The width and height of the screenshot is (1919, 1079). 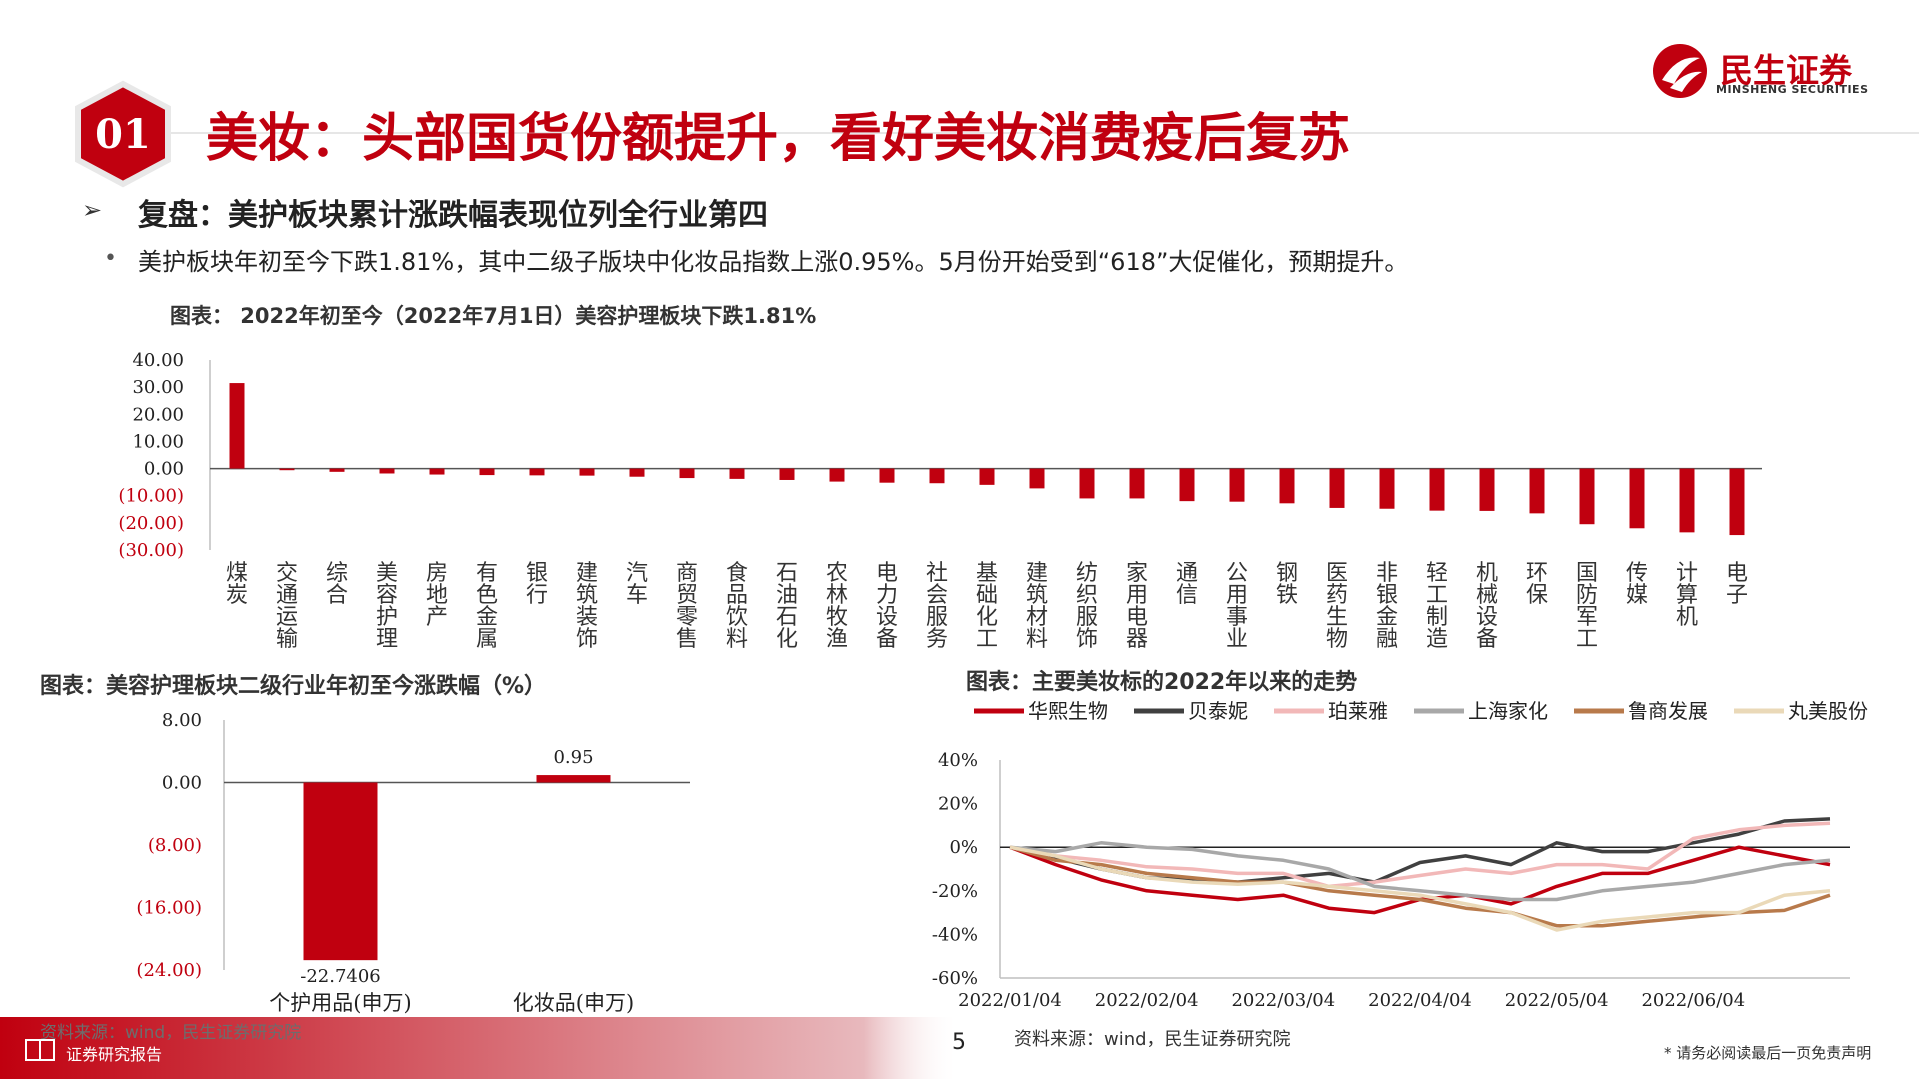 I want to click on x-tick-label: 医药生物, so click(x=1337, y=606).